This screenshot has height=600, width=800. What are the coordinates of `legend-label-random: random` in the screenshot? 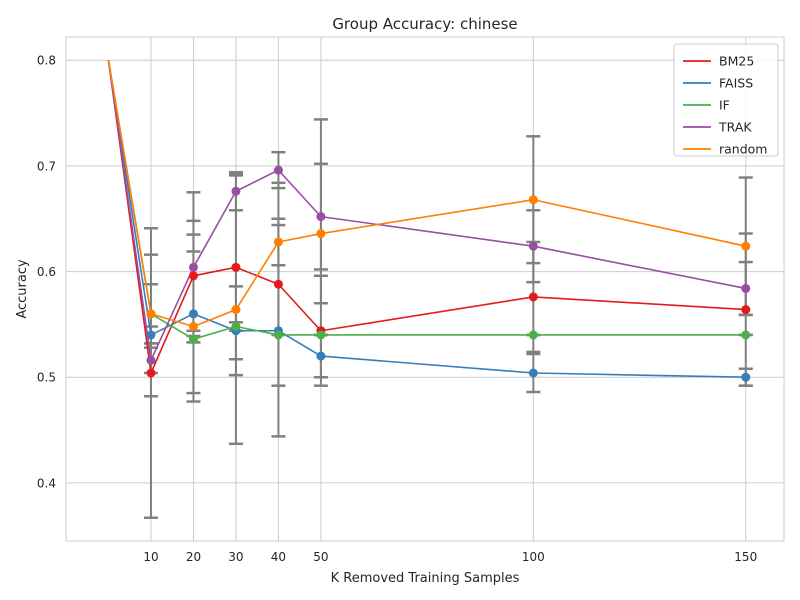 It's located at (743, 149).